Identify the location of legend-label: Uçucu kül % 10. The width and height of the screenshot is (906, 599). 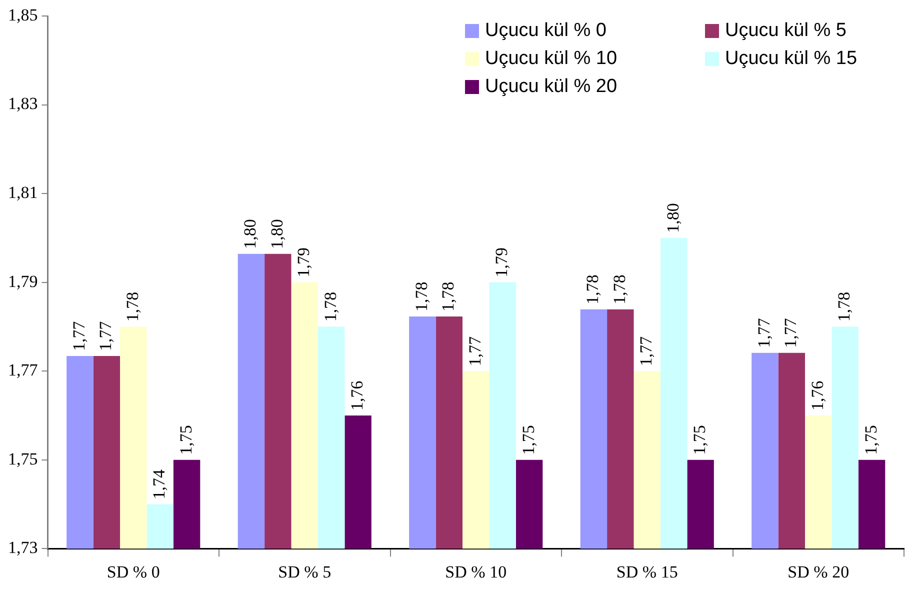
(551, 59).